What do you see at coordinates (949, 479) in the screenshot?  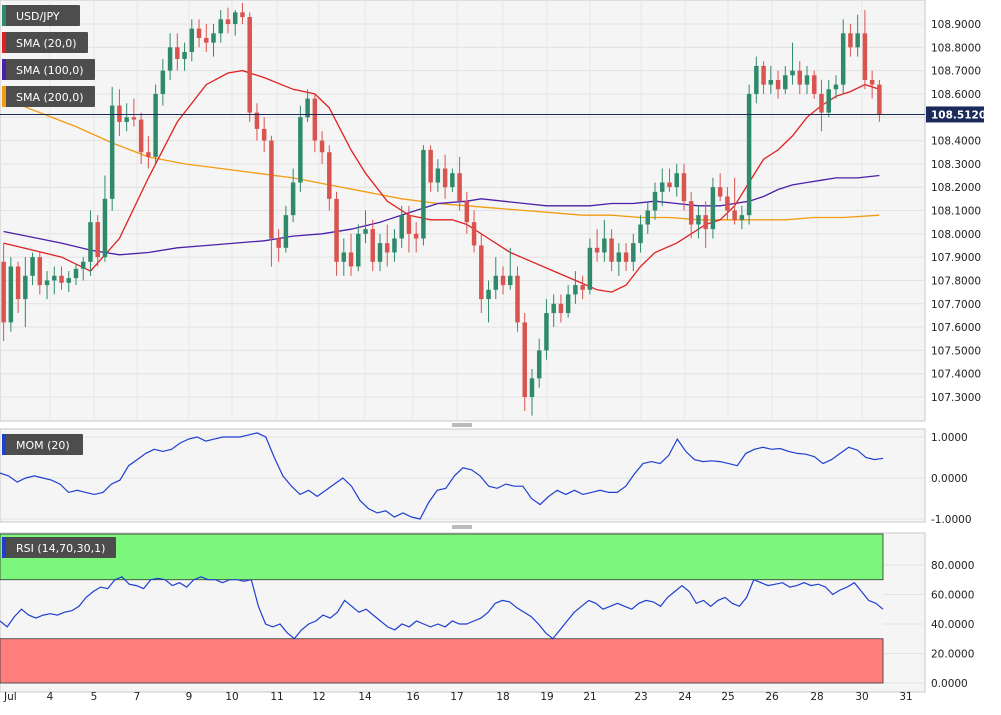 I see `mom-tick-label: 0.0000` at bounding box center [949, 479].